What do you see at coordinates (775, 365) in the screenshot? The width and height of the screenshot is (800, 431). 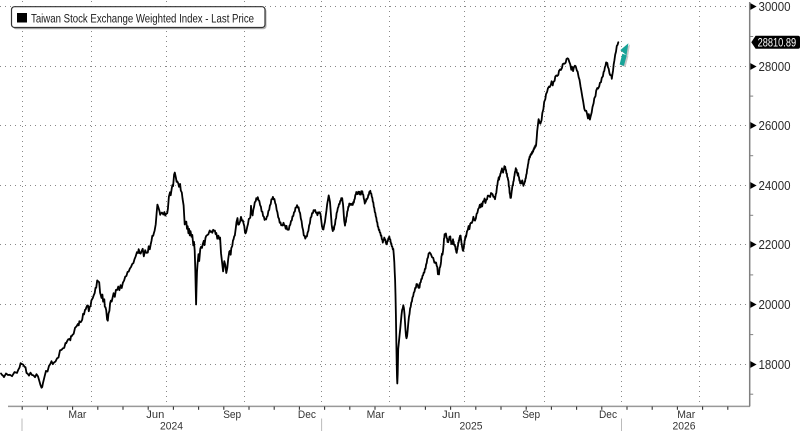 I see `svg-text: 18000` at bounding box center [775, 365].